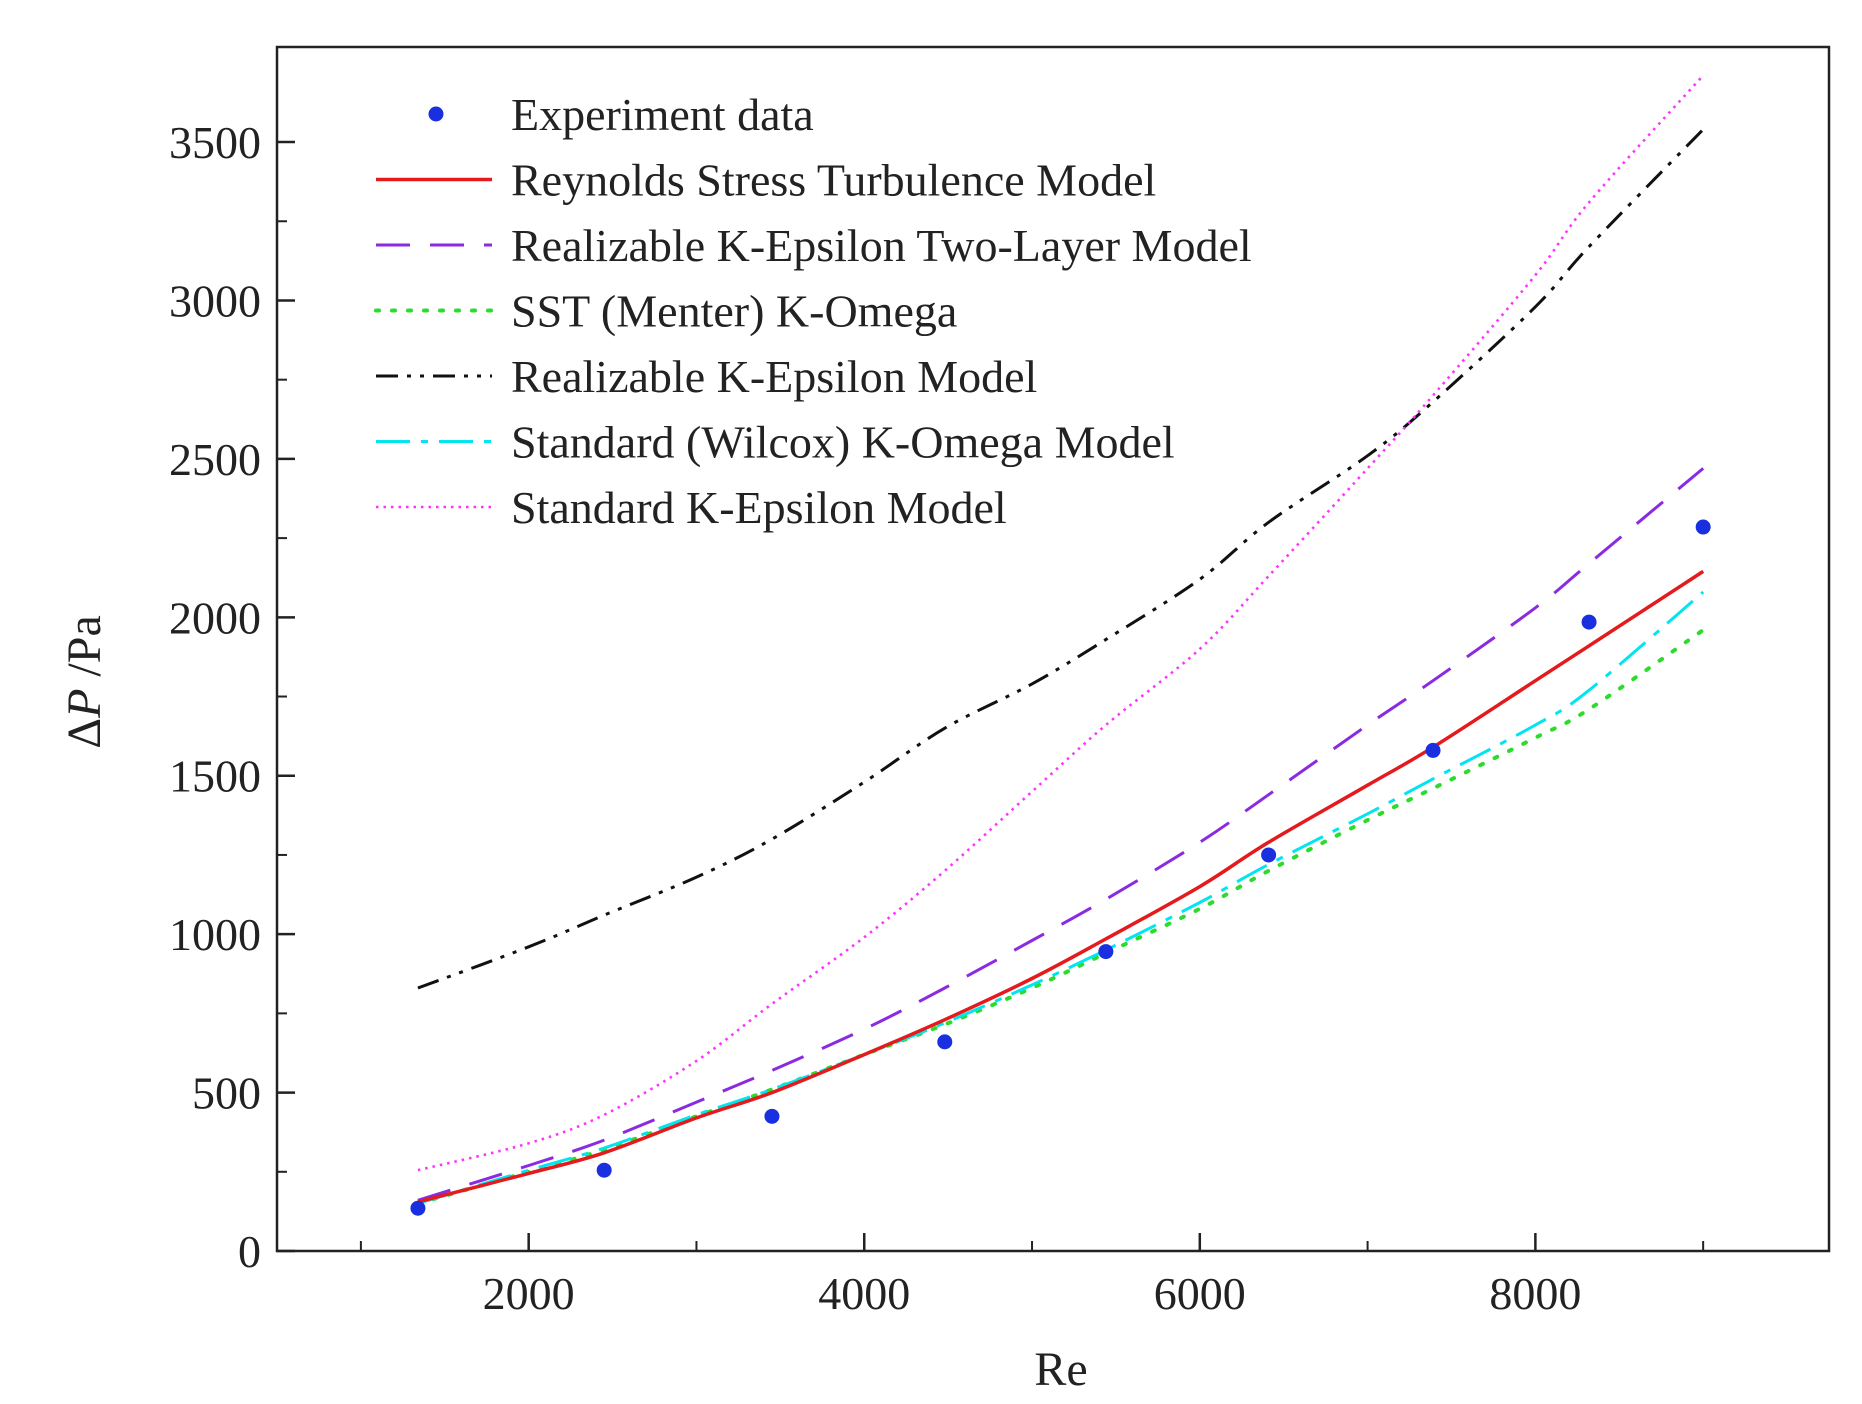 This screenshot has height=1404, width=1862. What do you see at coordinates (215, 300) in the screenshot?
I see `y-tick-label: 3000` at bounding box center [215, 300].